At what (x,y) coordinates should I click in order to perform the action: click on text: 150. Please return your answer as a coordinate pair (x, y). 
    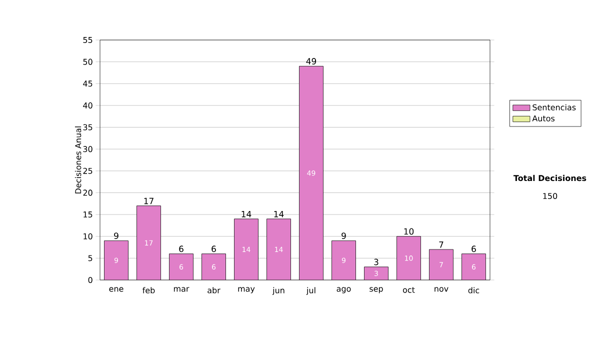
    Looking at the image, I should click on (550, 196).